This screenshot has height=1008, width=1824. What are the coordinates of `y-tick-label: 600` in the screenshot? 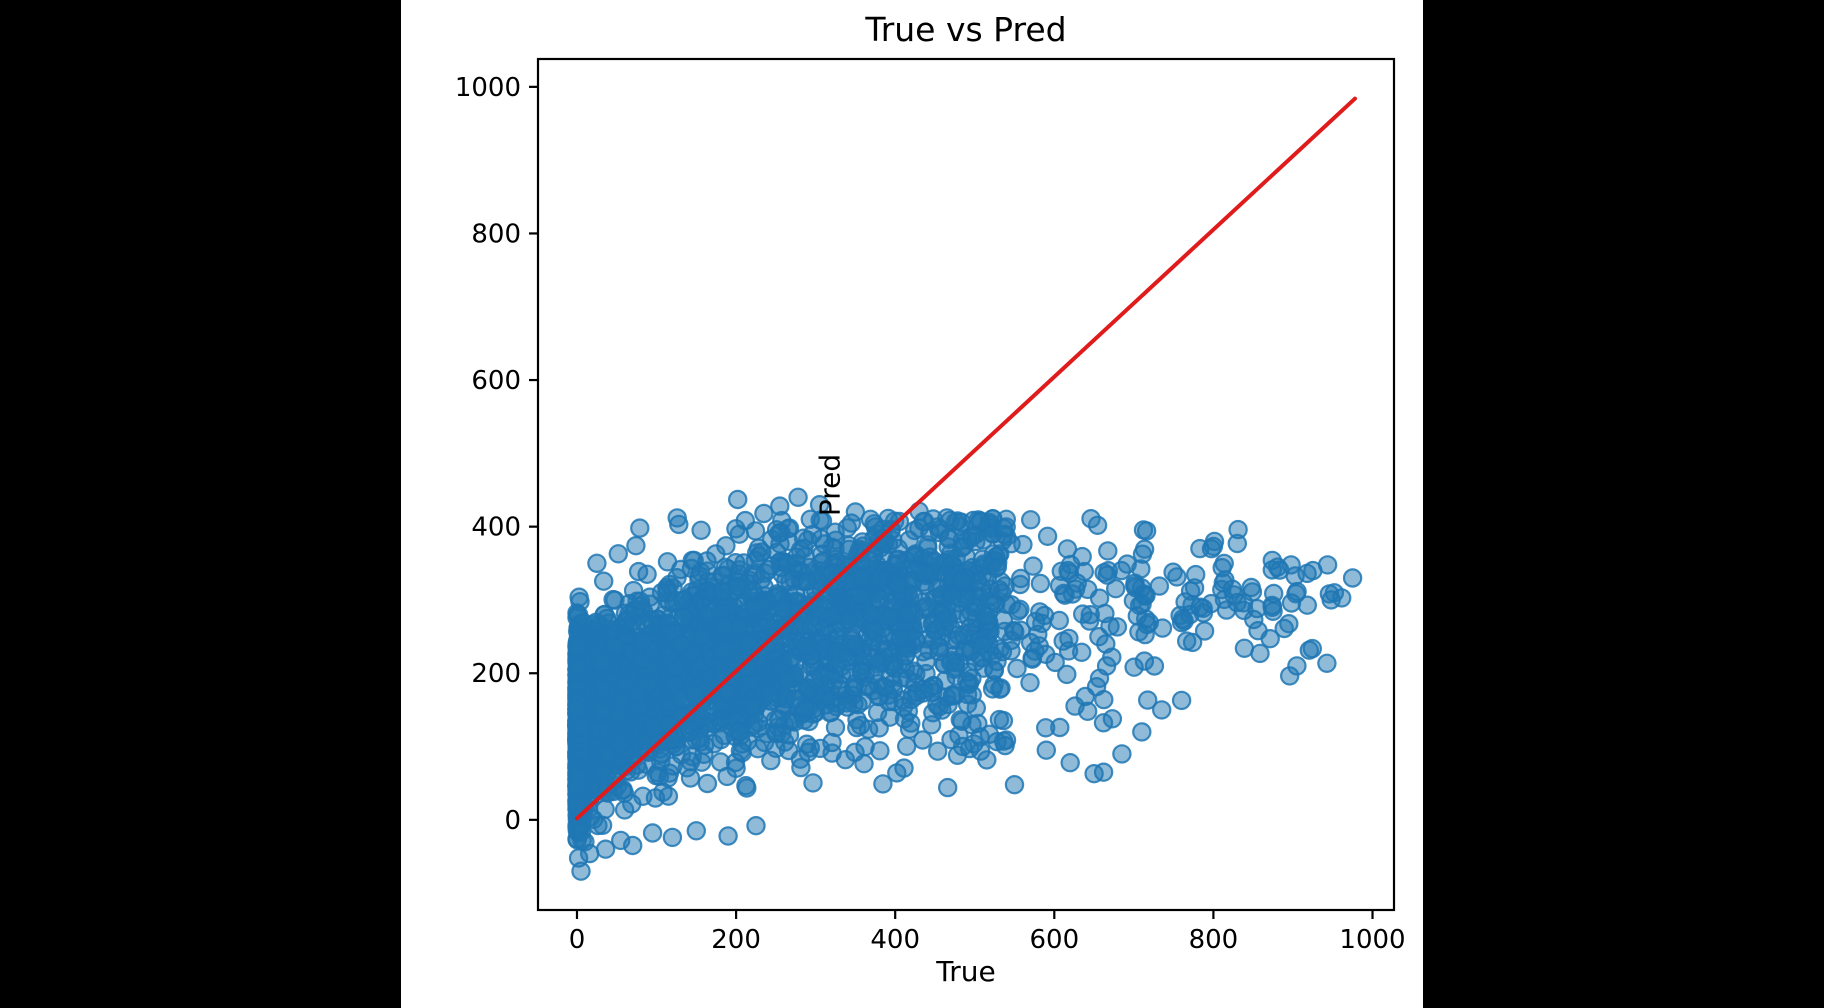 It's located at (496, 381).